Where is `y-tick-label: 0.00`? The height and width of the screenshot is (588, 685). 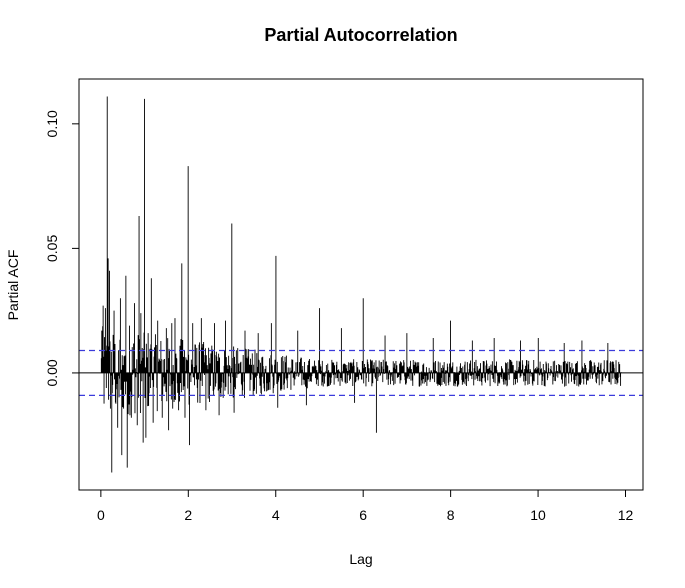 y-tick-label: 0.00 is located at coordinates (52, 372).